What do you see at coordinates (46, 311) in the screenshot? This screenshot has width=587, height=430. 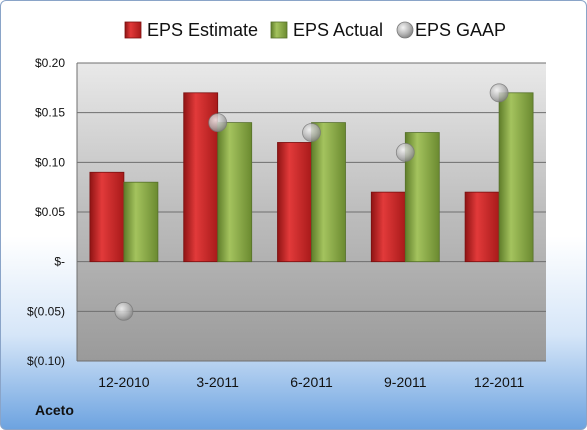 I see `y-tick-label: $(0.05)` at bounding box center [46, 311].